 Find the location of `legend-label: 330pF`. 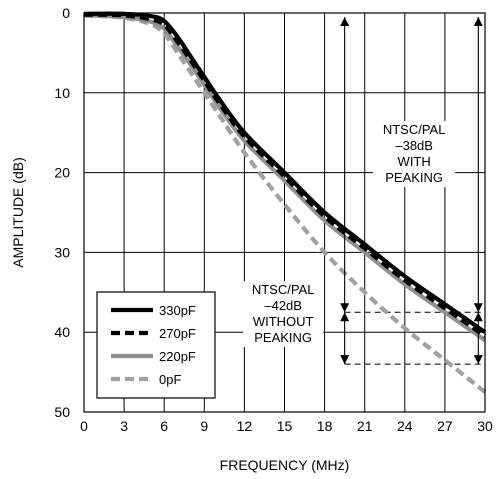

legend-label: 330pF is located at coordinates (177, 310).